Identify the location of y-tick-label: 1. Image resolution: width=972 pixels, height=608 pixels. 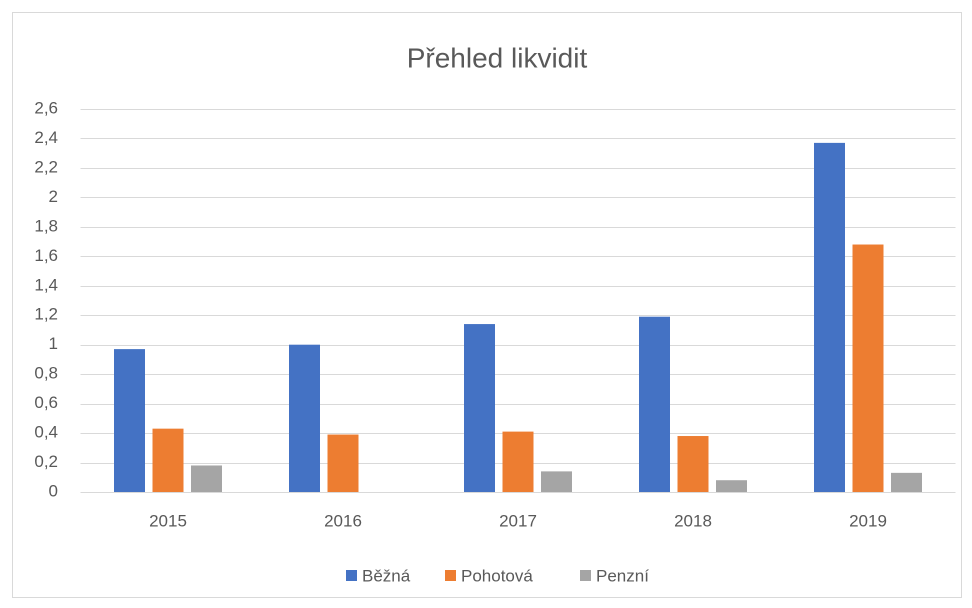
(53, 343).